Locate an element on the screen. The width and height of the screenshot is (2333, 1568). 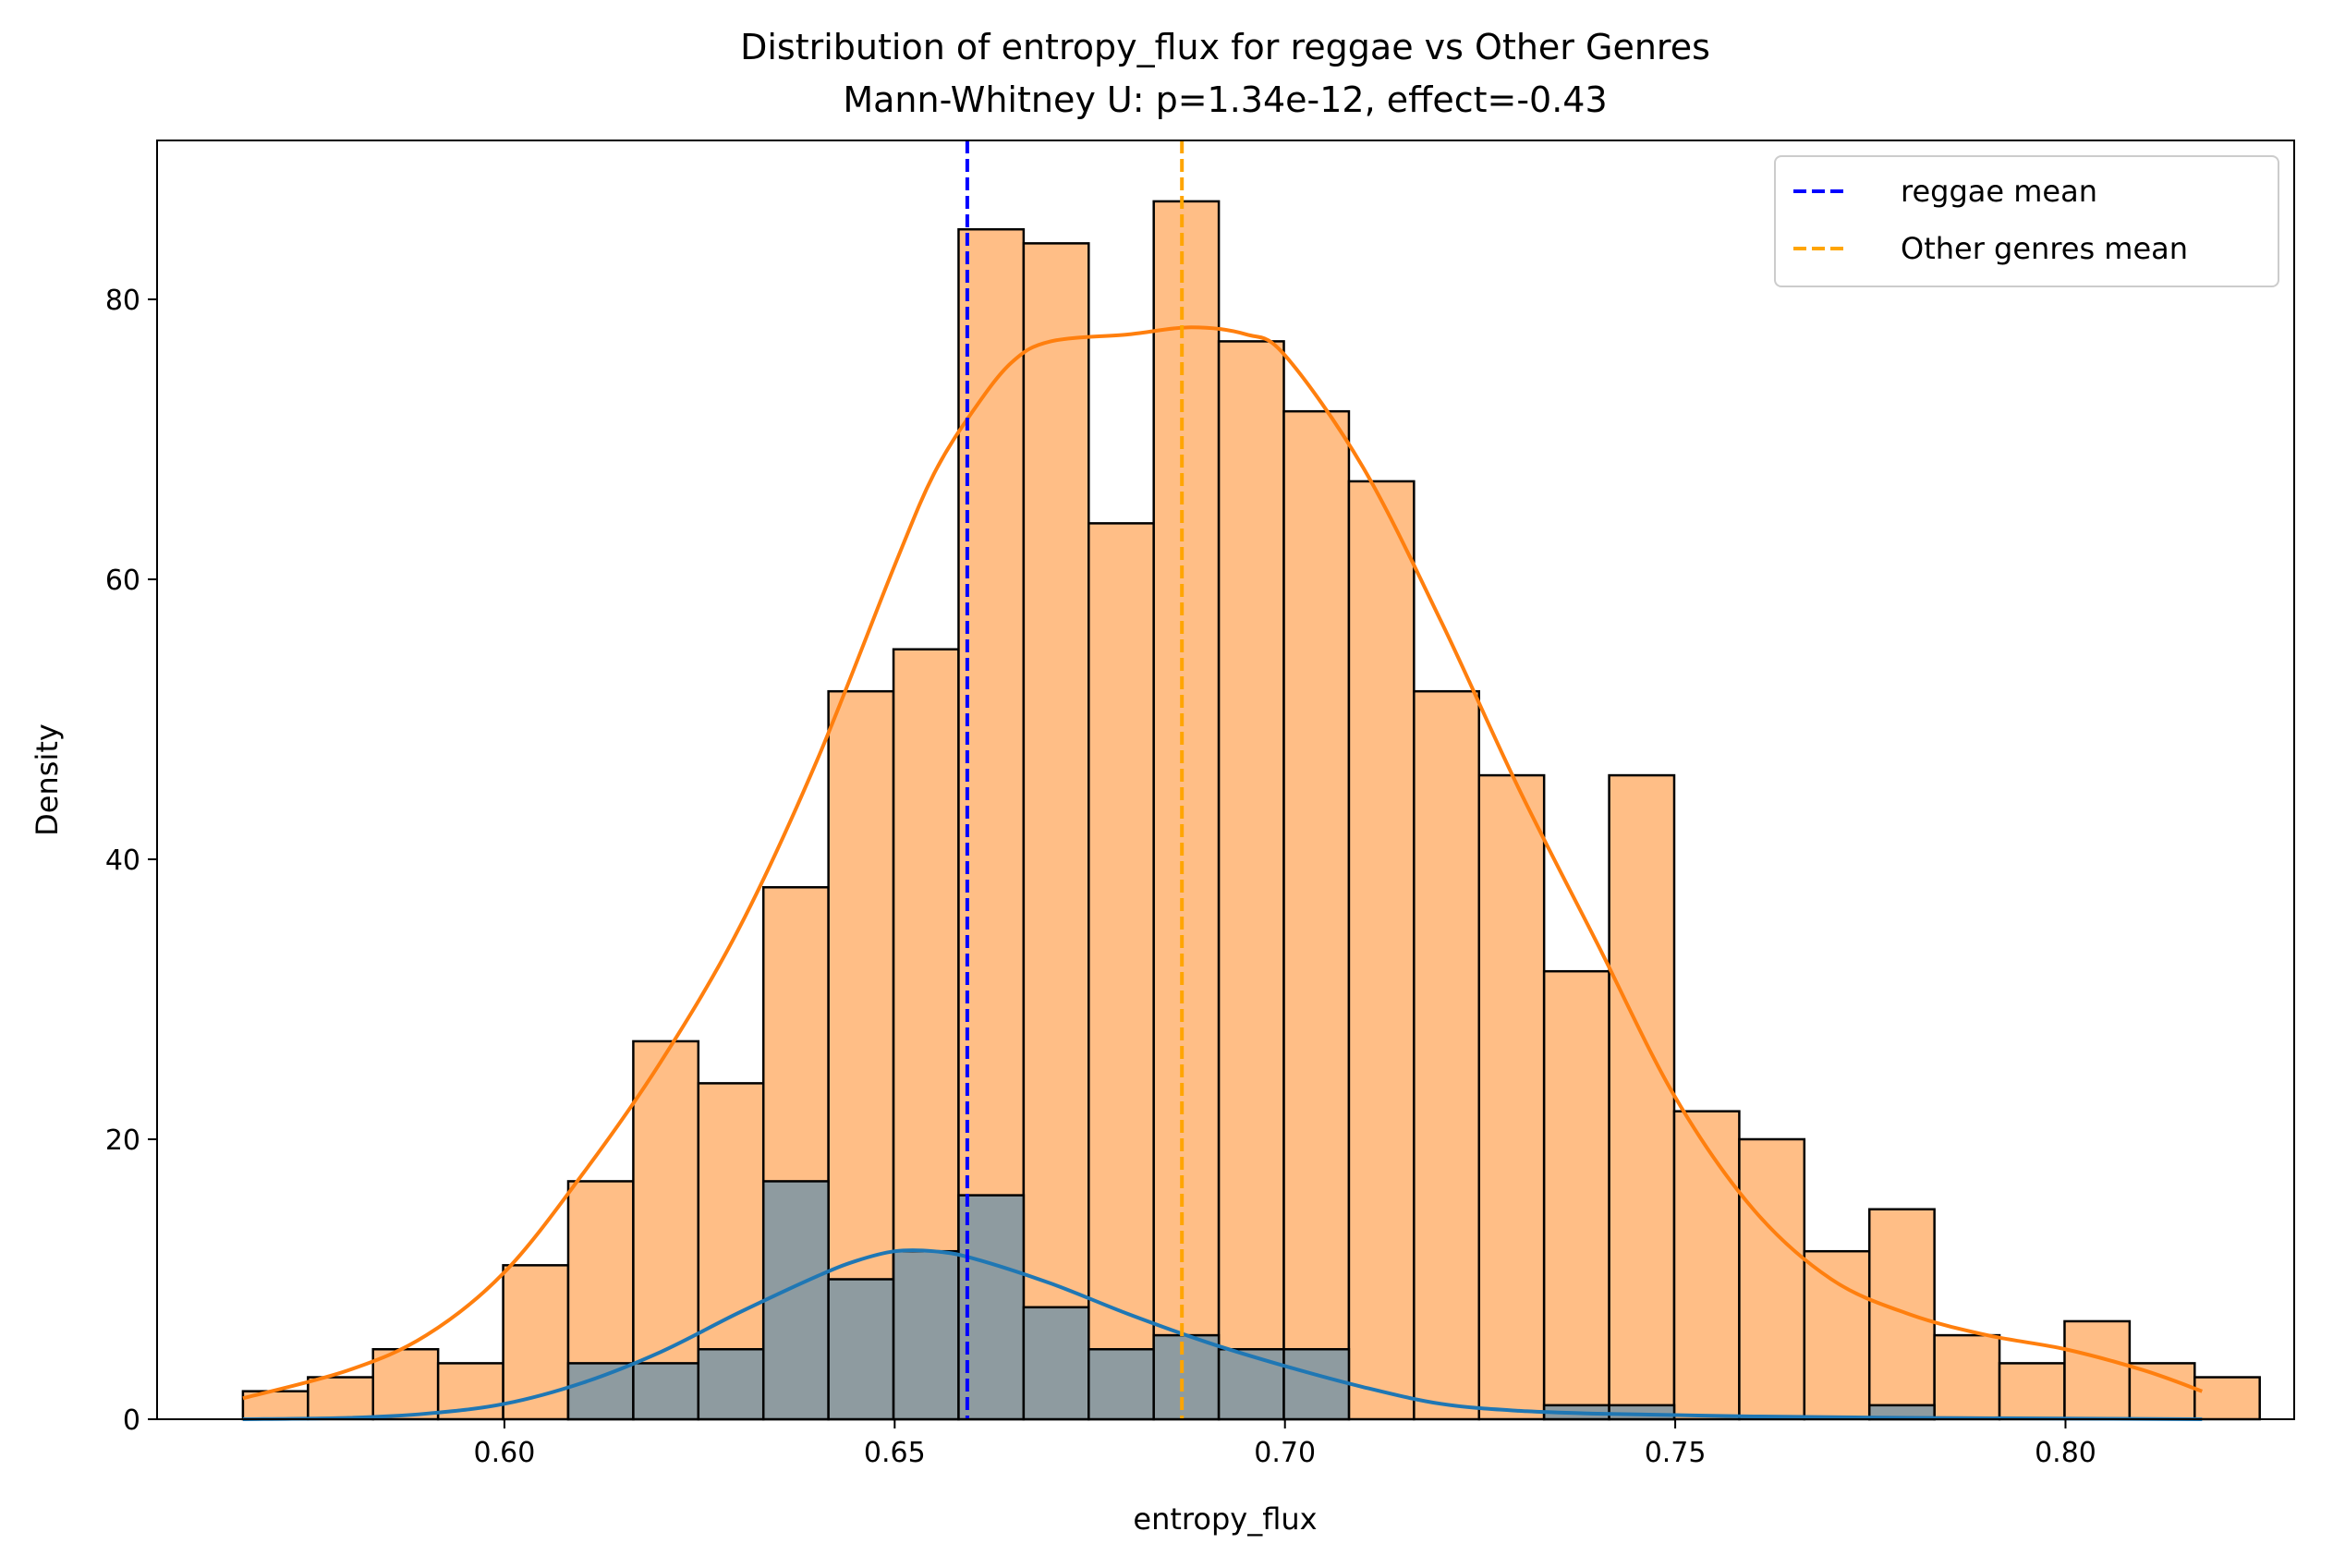
x-tick-label: 0.65 is located at coordinates (895, 1453).